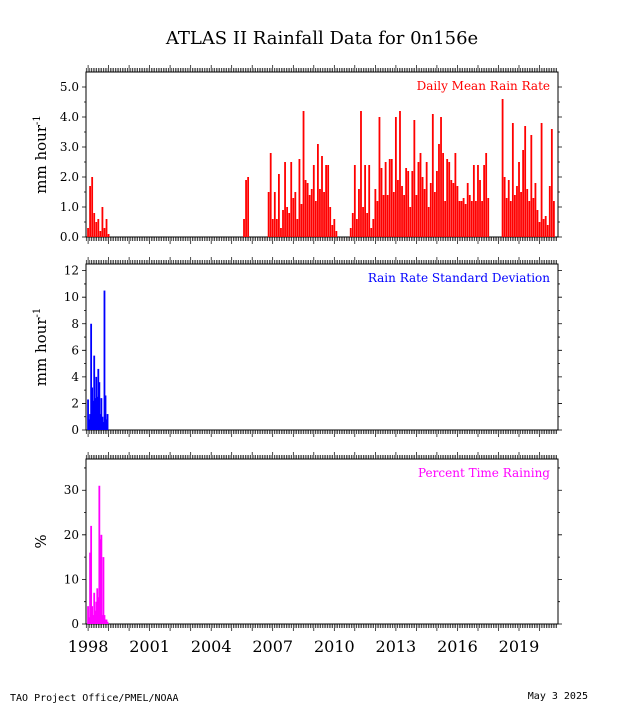  I want to click on x-tick-label: 2019, so click(519, 646).